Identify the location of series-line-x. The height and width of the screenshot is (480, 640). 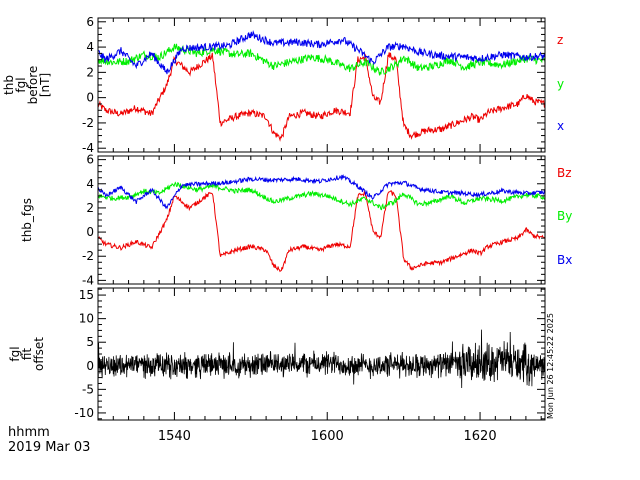
(321, 52).